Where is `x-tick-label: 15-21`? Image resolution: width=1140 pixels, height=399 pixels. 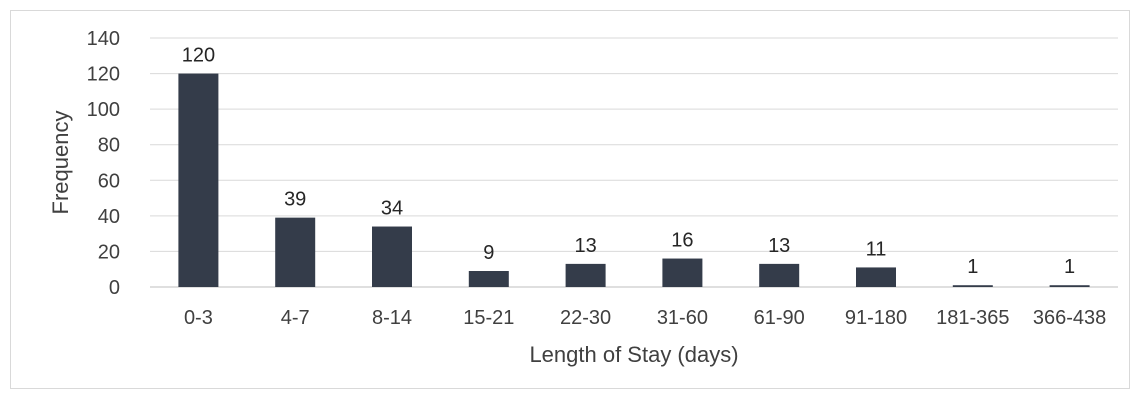 x-tick-label: 15-21 is located at coordinates (488, 318).